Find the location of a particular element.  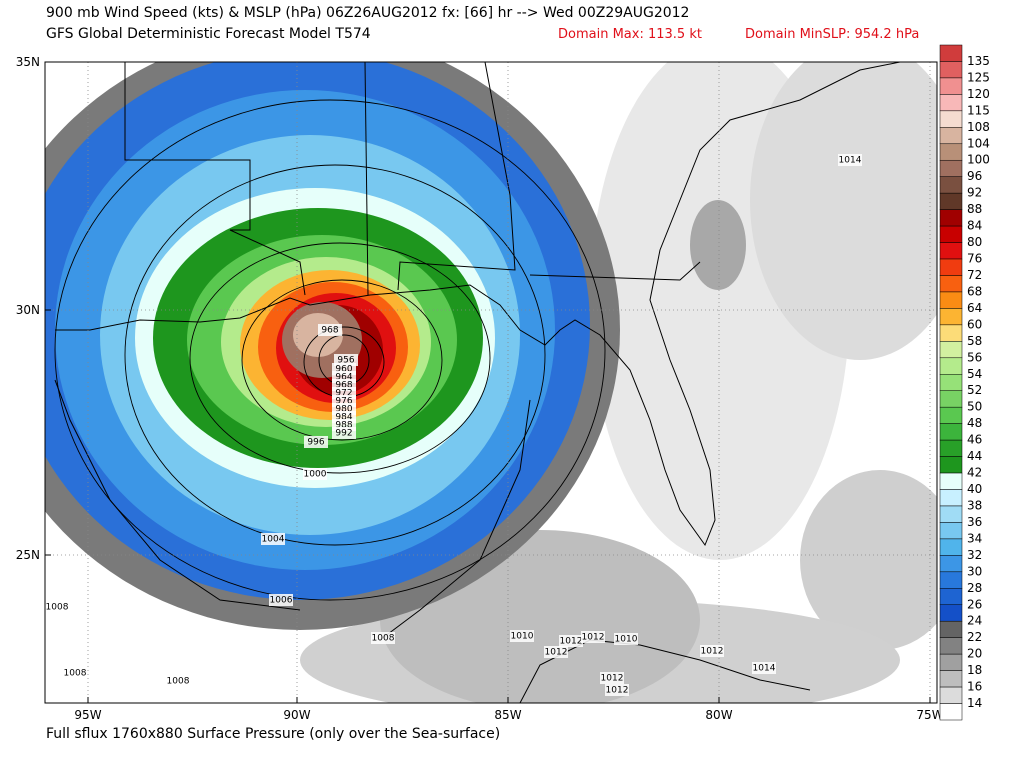

lon-label: 75W is located at coordinates (929, 715).